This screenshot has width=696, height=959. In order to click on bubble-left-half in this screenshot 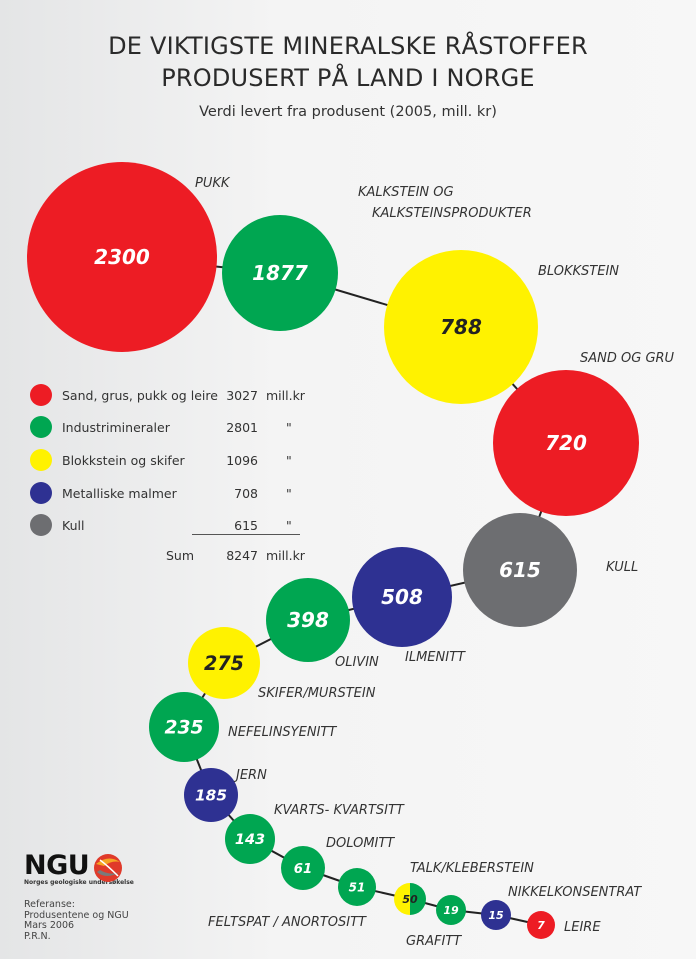, I will do `click(402, 899)`.